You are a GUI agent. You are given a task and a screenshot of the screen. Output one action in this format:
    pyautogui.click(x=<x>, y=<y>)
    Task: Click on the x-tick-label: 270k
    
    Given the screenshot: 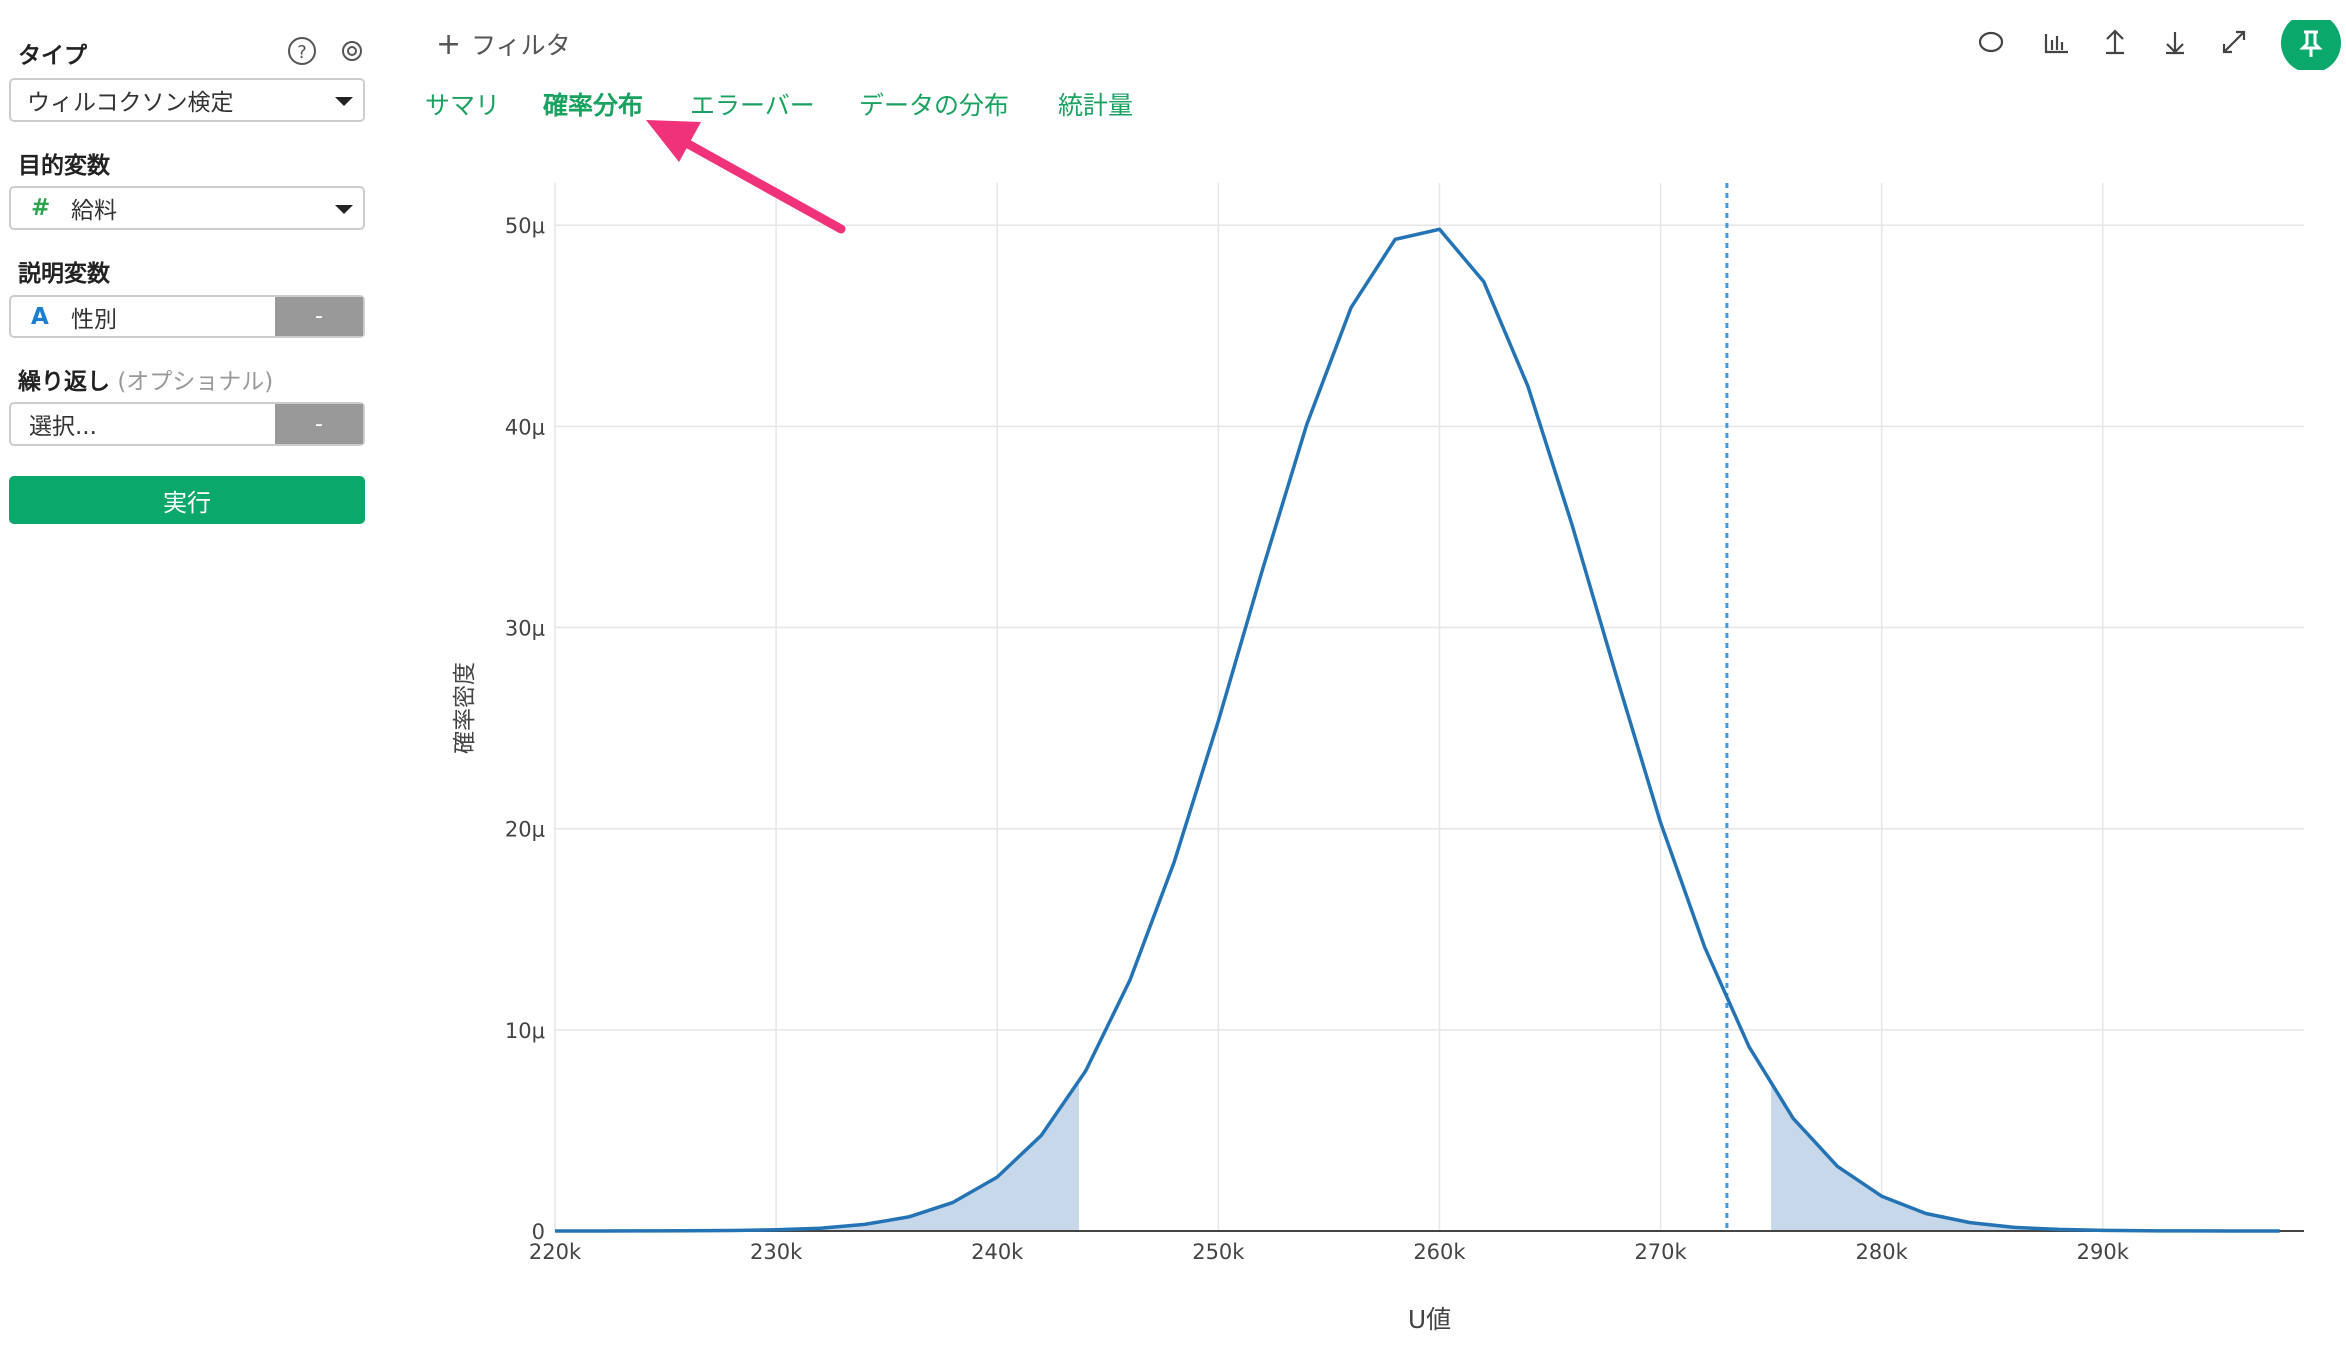 What is the action you would take?
    pyautogui.click(x=1660, y=1252)
    